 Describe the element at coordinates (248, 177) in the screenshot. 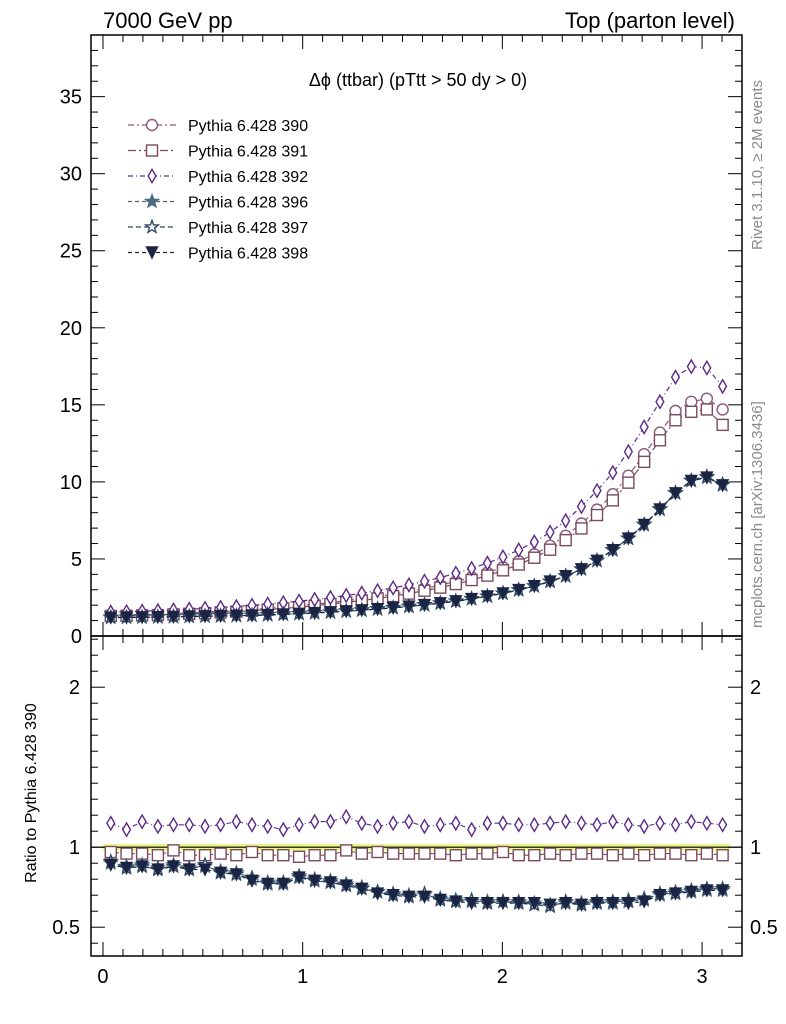

I see `legend-label: Pythia 6.428 392` at that location.